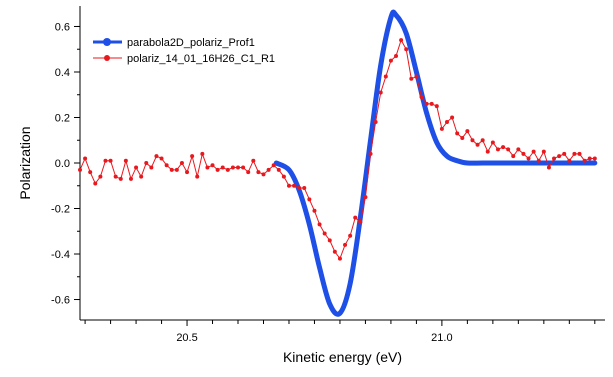 The height and width of the screenshot is (377, 613). What do you see at coordinates (62, 164) in the screenshot?
I see `y-tick-label: 0.0` at bounding box center [62, 164].